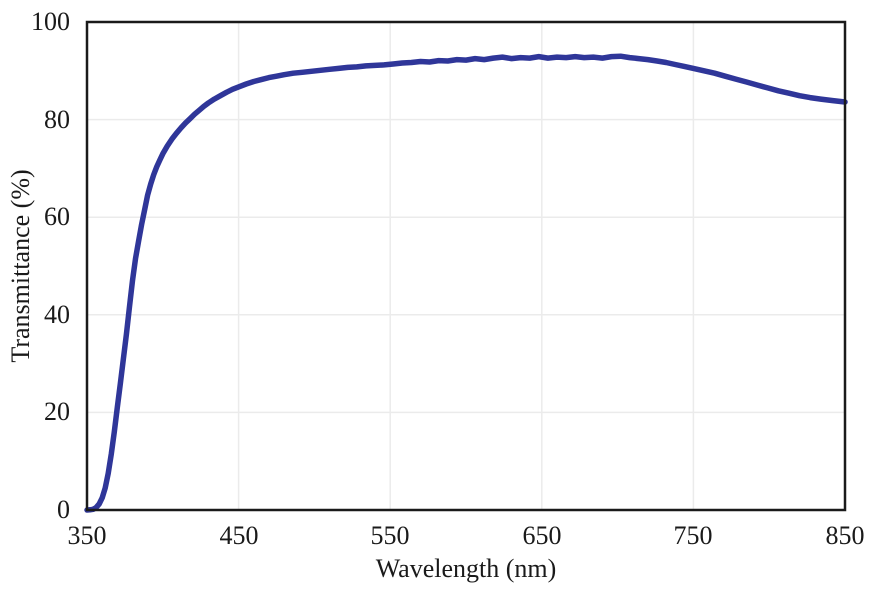  I want to click on y-axis-title: Transmittance (%), so click(20, 266).